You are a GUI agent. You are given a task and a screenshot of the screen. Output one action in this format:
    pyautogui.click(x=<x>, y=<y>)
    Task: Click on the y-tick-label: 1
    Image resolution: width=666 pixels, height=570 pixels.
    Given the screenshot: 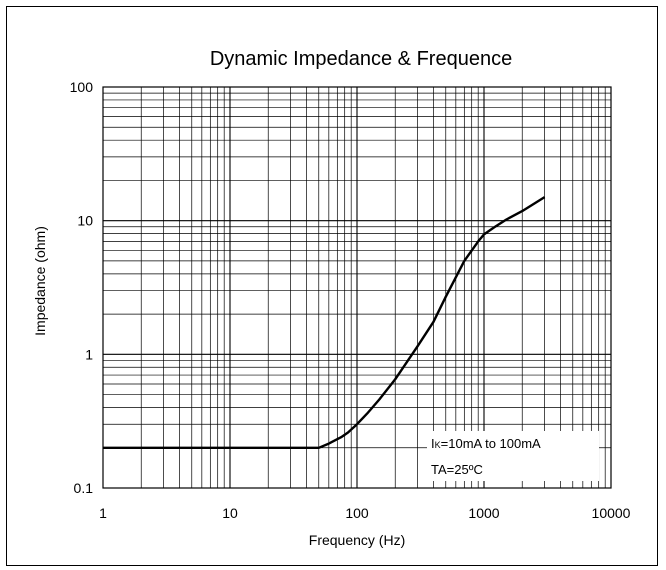 What is the action you would take?
    pyautogui.click(x=89, y=354)
    